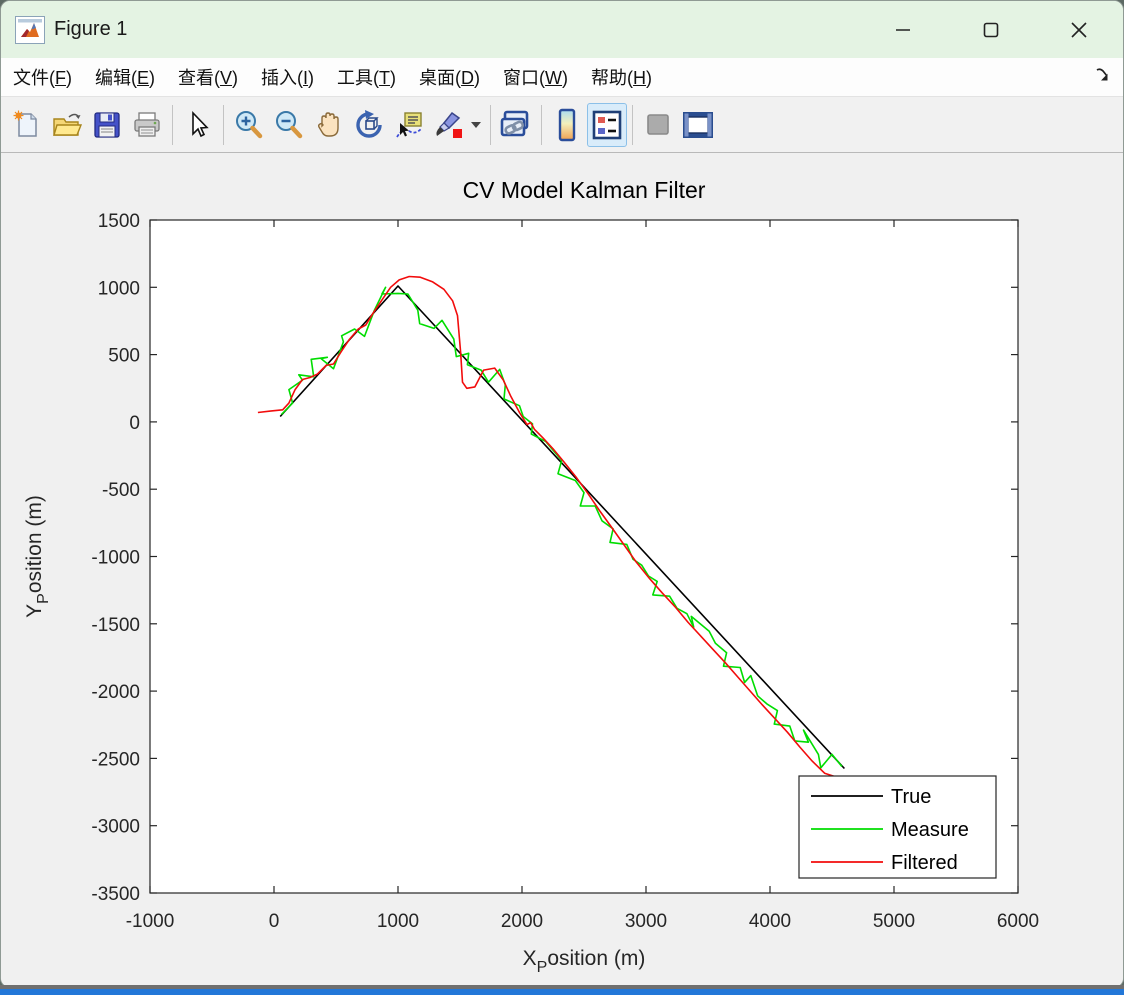  I want to click on x-tick-label: 6000, so click(1018, 921).